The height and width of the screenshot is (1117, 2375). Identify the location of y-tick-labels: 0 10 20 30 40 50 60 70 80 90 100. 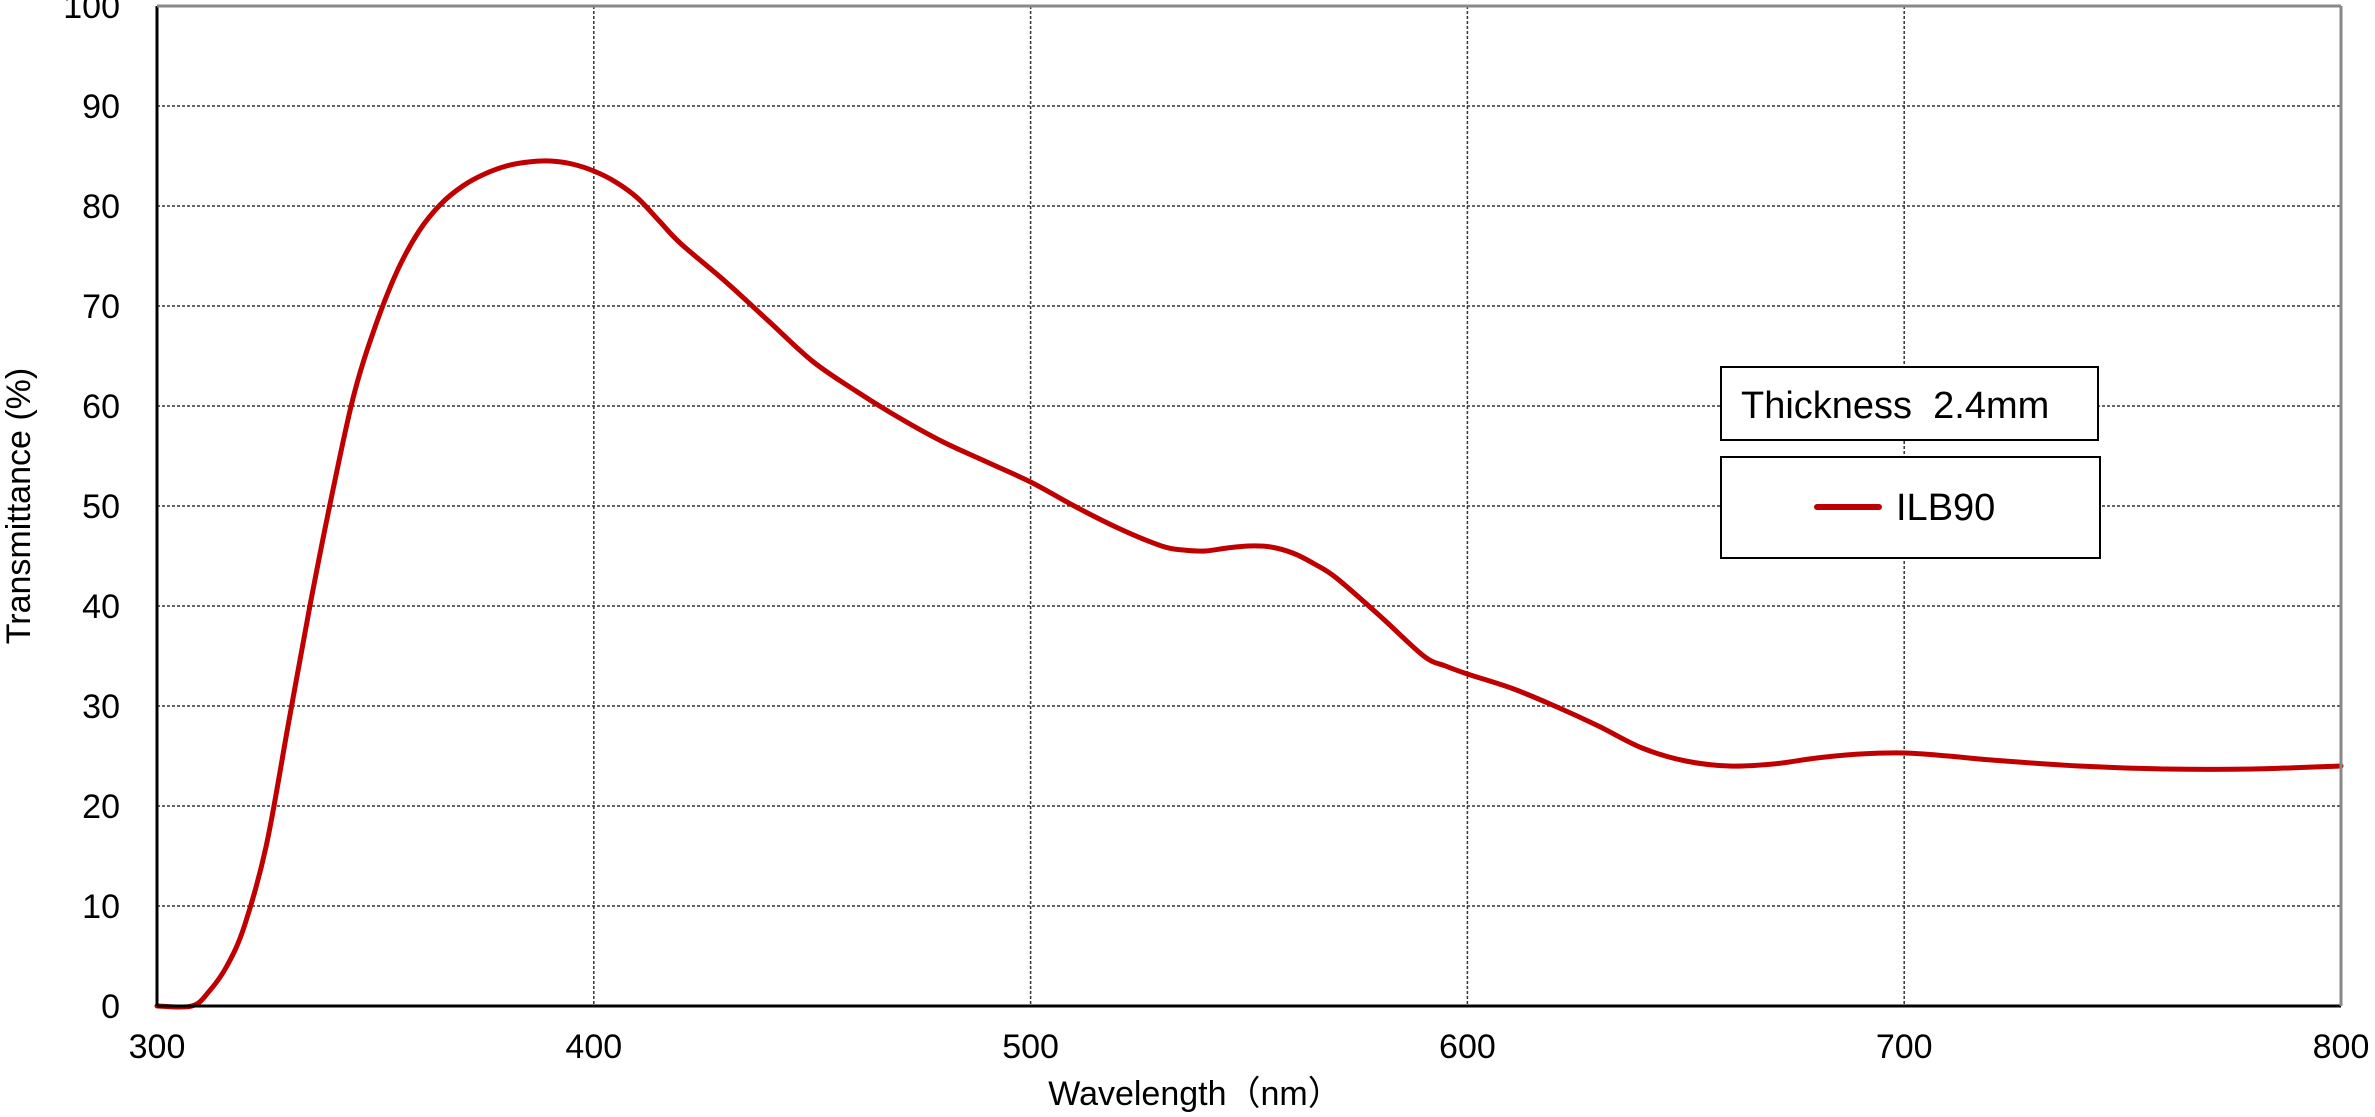
(91, 513).